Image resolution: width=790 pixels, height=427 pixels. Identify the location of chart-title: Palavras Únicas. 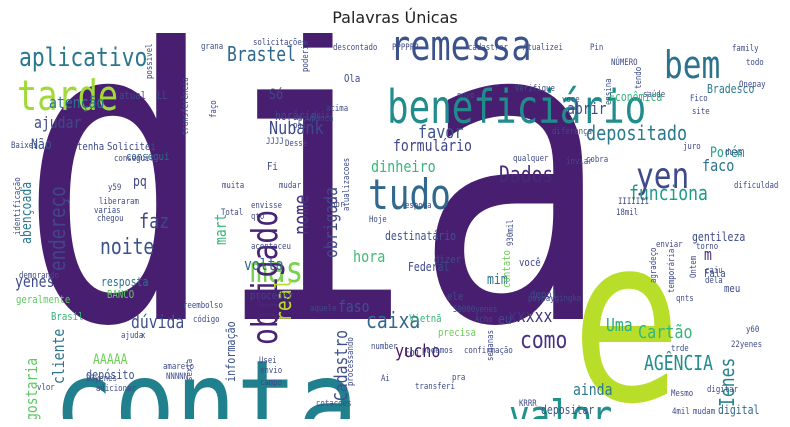
(395, 17).